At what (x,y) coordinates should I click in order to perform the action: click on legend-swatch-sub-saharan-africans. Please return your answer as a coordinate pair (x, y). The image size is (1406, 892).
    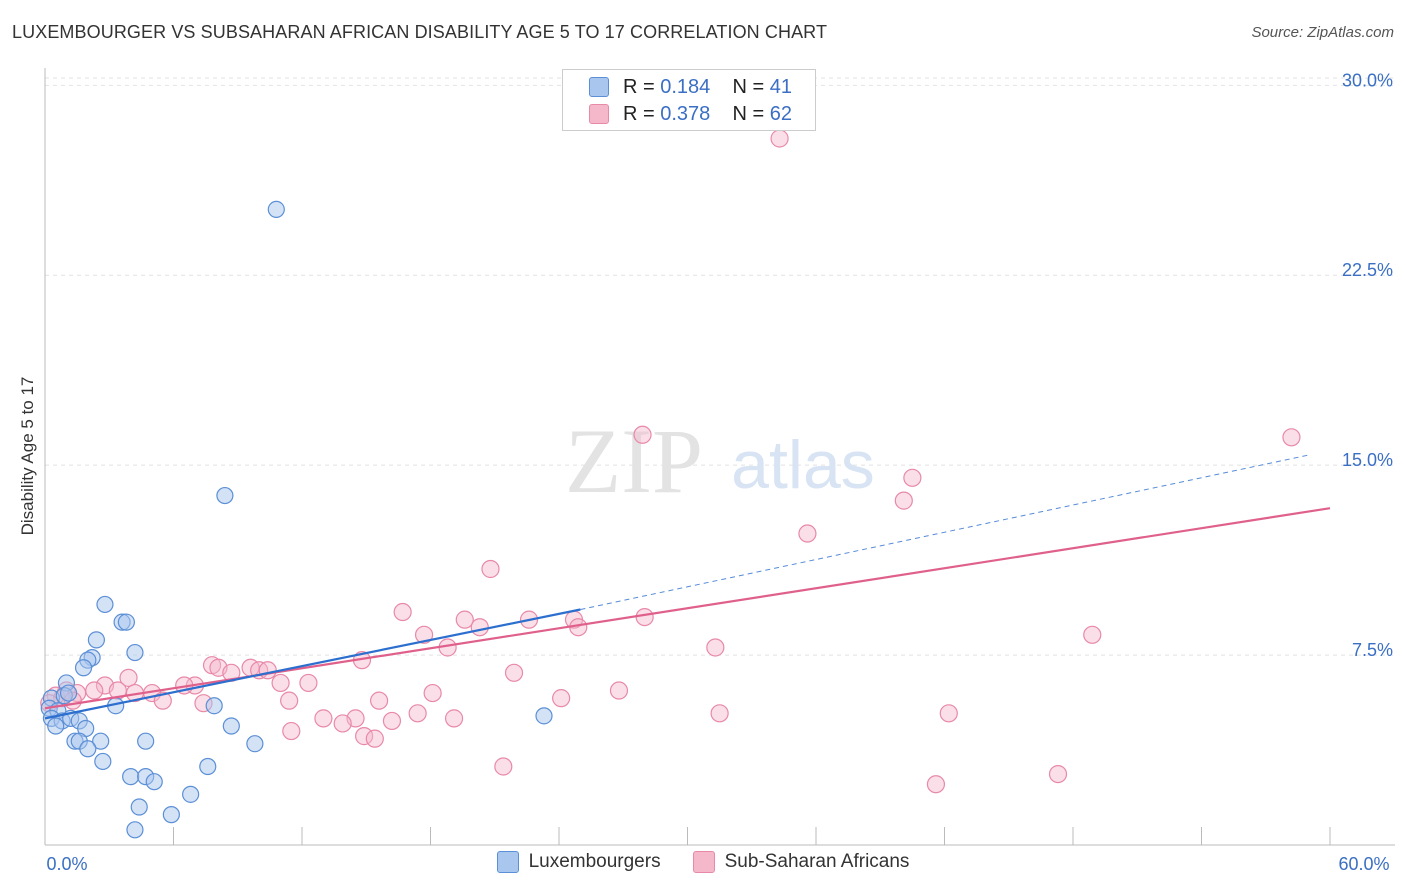
    Looking at the image, I should click on (703, 862).